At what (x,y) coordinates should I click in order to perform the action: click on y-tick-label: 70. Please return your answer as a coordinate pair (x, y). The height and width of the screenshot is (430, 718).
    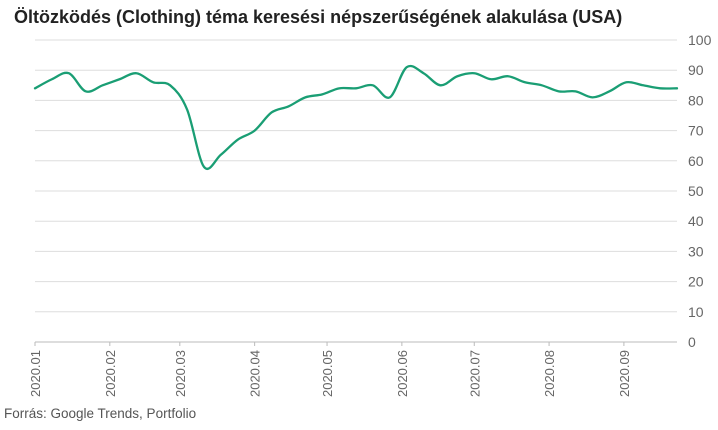
    Looking at the image, I should click on (696, 131).